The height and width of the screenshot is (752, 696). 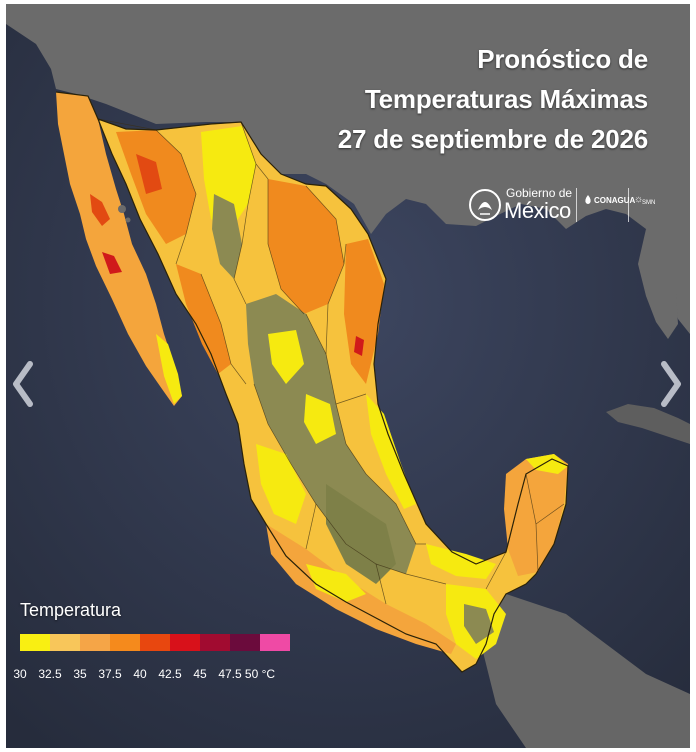 I want to click on legend-title: Temperatura, so click(x=71, y=610).